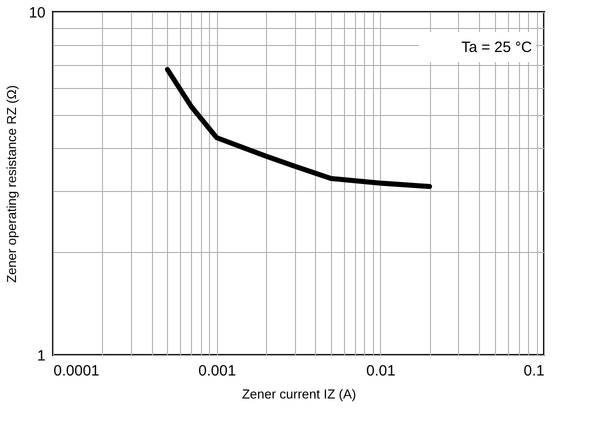 This screenshot has width=595, height=443. What do you see at coordinates (11, 184) in the screenshot?
I see `y-axis-title: Zener operating resistance RZ (Ω)` at bounding box center [11, 184].